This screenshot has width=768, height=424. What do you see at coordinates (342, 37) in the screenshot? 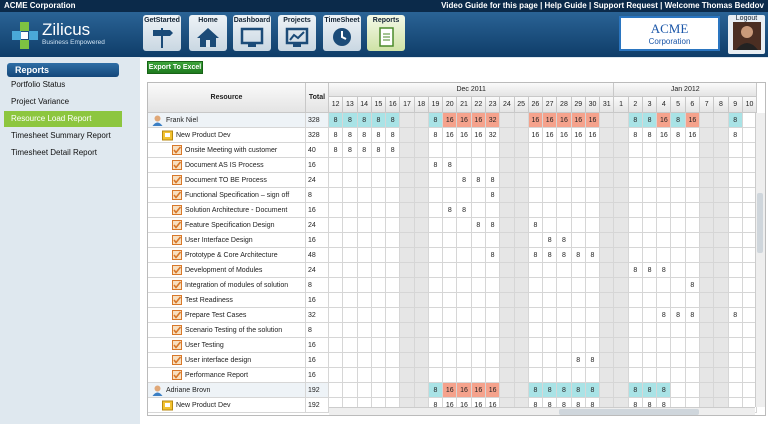
I see `tab-icon` at bounding box center [342, 37].